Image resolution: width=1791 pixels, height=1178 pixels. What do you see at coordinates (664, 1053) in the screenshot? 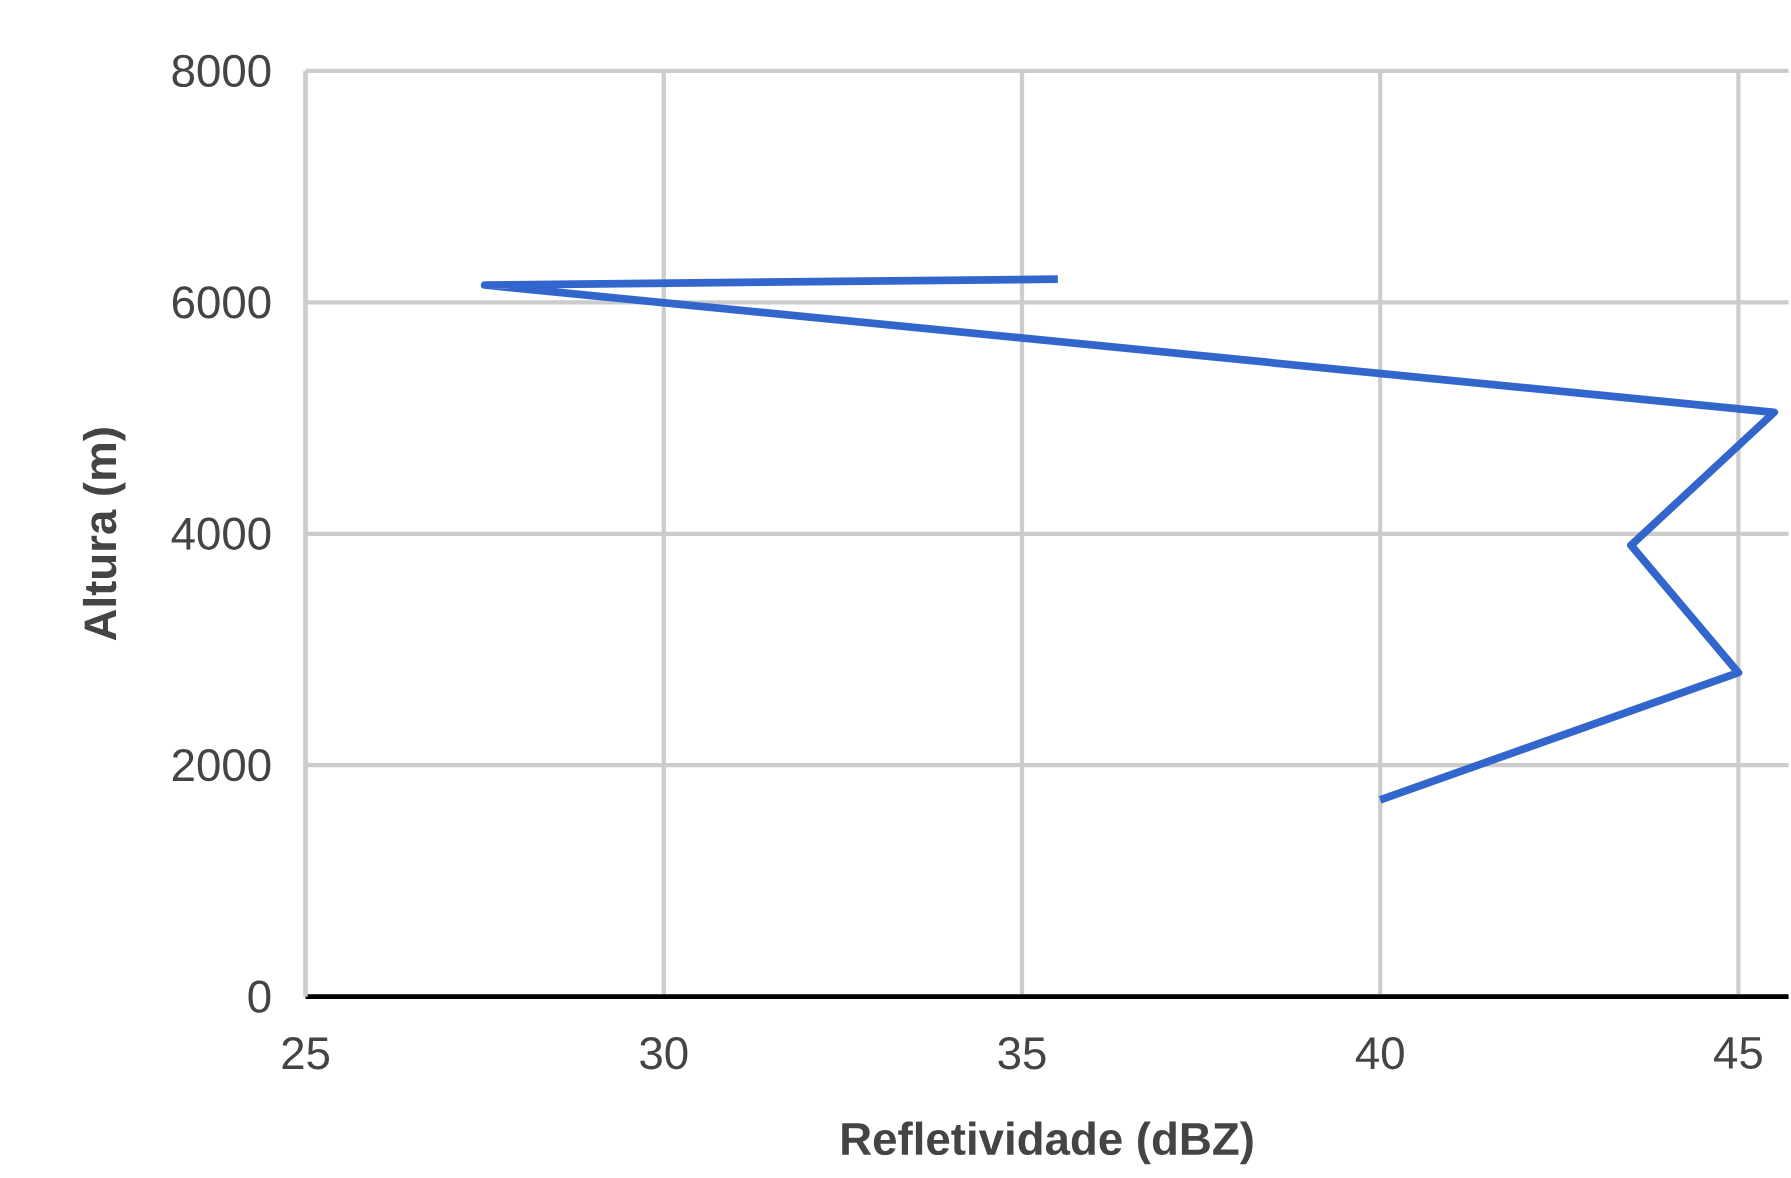
I see `x-tick-label: 30` at bounding box center [664, 1053].